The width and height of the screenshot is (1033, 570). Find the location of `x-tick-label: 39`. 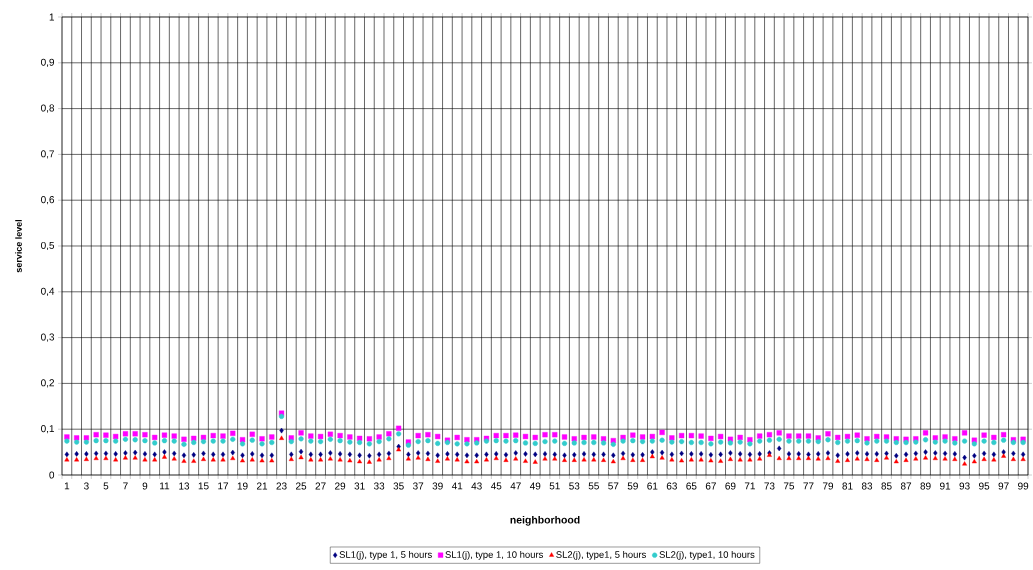

x-tick-label: 39 is located at coordinates (437, 486).